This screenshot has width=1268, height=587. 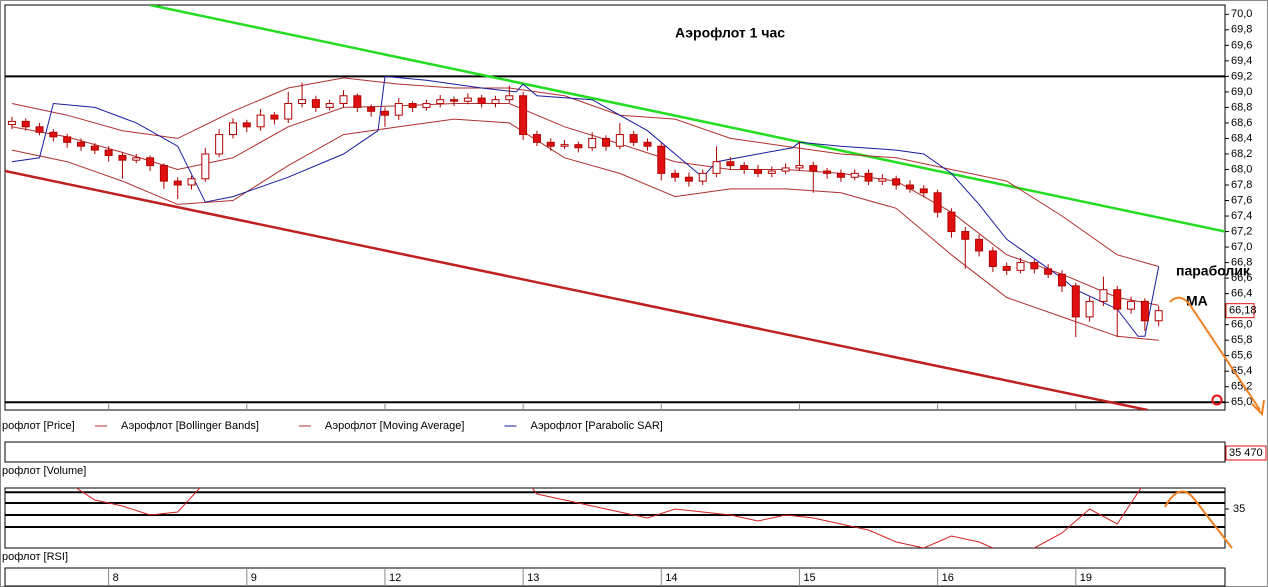 I want to click on chart-title: Аэрофлот 1 час, so click(x=730, y=33).